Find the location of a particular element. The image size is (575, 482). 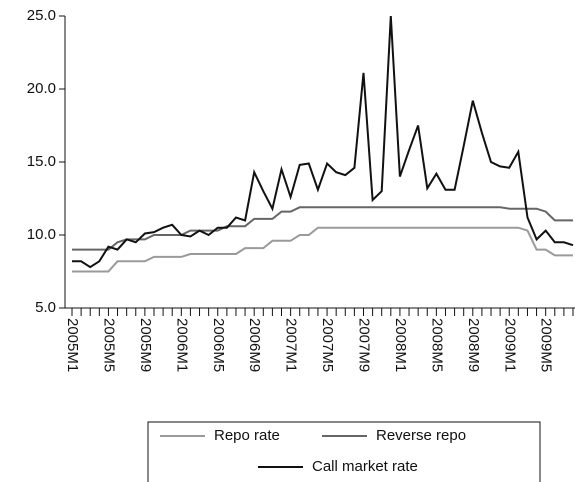

y-tick-label: 25.0 is located at coordinates (41, 15).